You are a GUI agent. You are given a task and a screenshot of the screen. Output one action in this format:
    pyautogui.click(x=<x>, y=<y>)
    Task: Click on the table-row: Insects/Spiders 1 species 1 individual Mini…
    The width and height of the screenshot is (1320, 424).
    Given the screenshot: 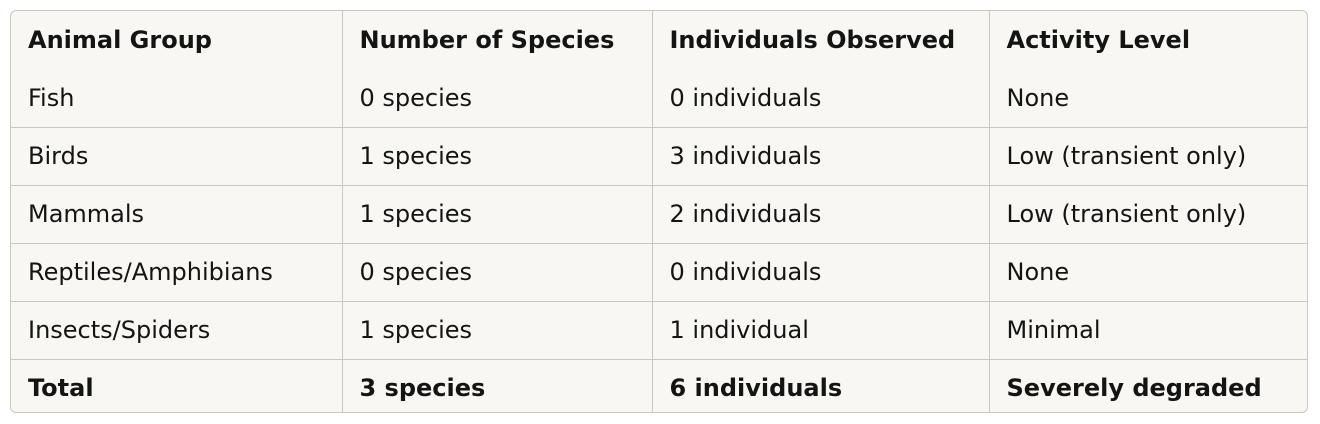 What is the action you would take?
    pyautogui.click(x=659, y=330)
    